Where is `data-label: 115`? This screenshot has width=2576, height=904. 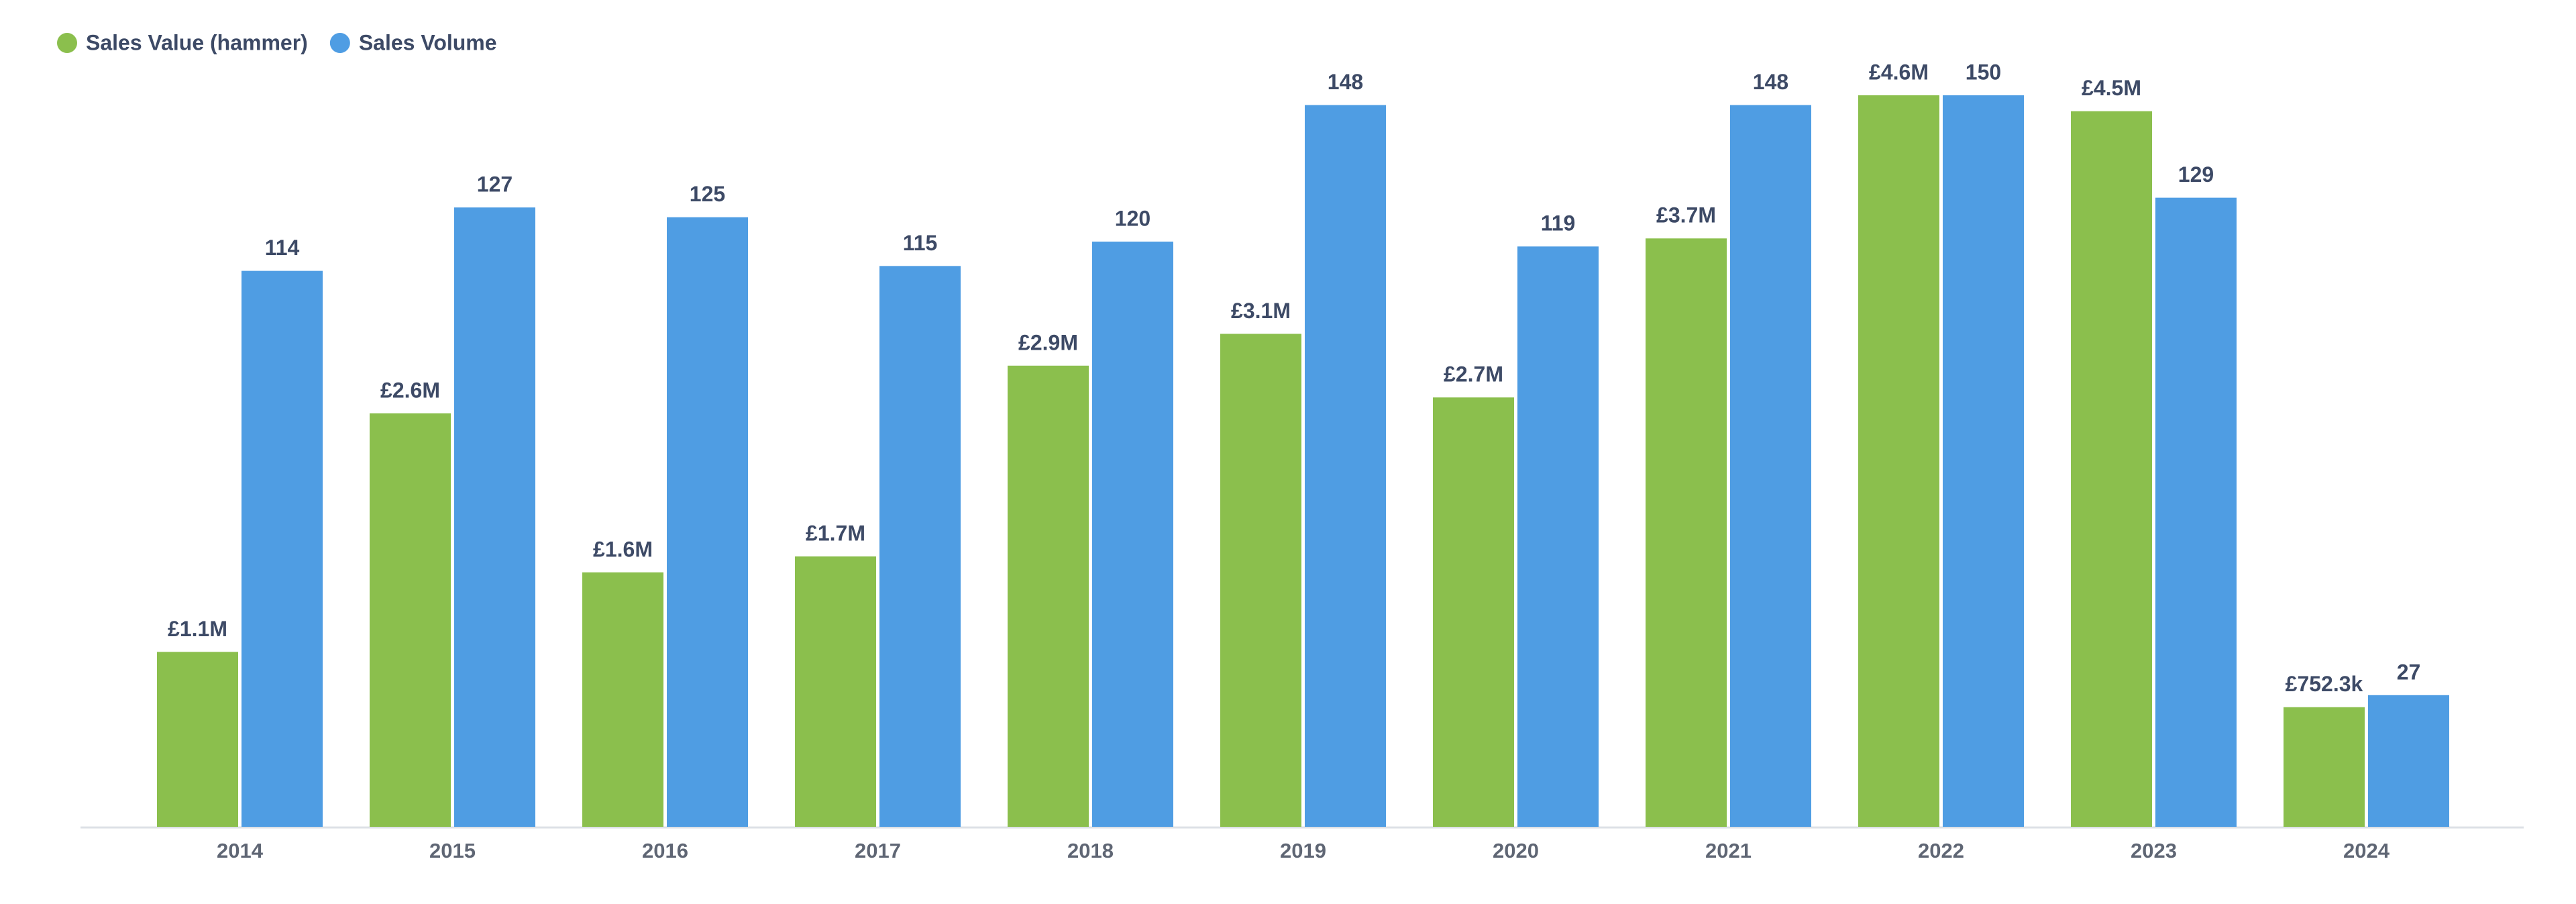 data-label: 115 is located at coordinates (920, 243).